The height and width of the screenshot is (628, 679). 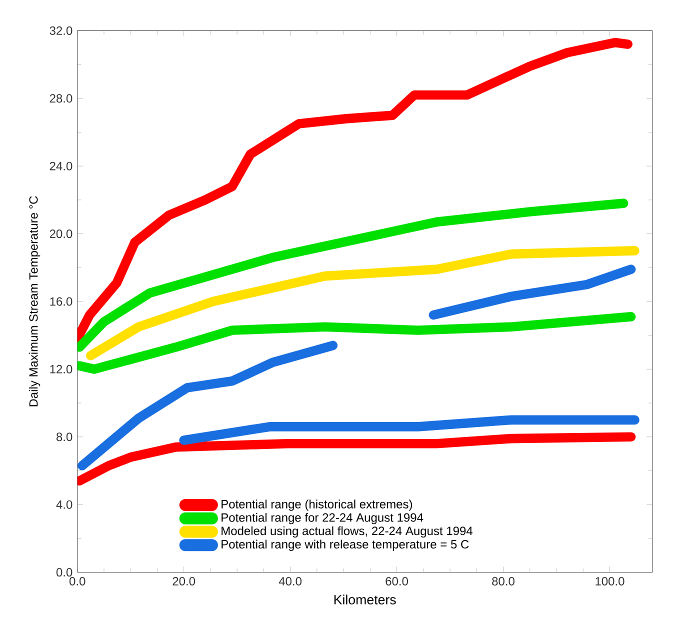 What do you see at coordinates (347, 532) in the screenshot?
I see `legend-label: Modeled using actual flows, 22-24 August 1994` at bounding box center [347, 532].